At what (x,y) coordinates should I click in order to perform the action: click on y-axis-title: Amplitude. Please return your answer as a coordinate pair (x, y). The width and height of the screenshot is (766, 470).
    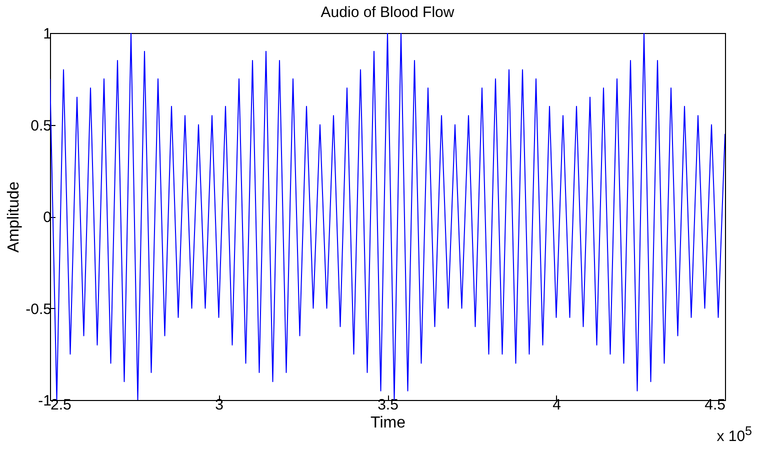
    Looking at the image, I should click on (14, 217).